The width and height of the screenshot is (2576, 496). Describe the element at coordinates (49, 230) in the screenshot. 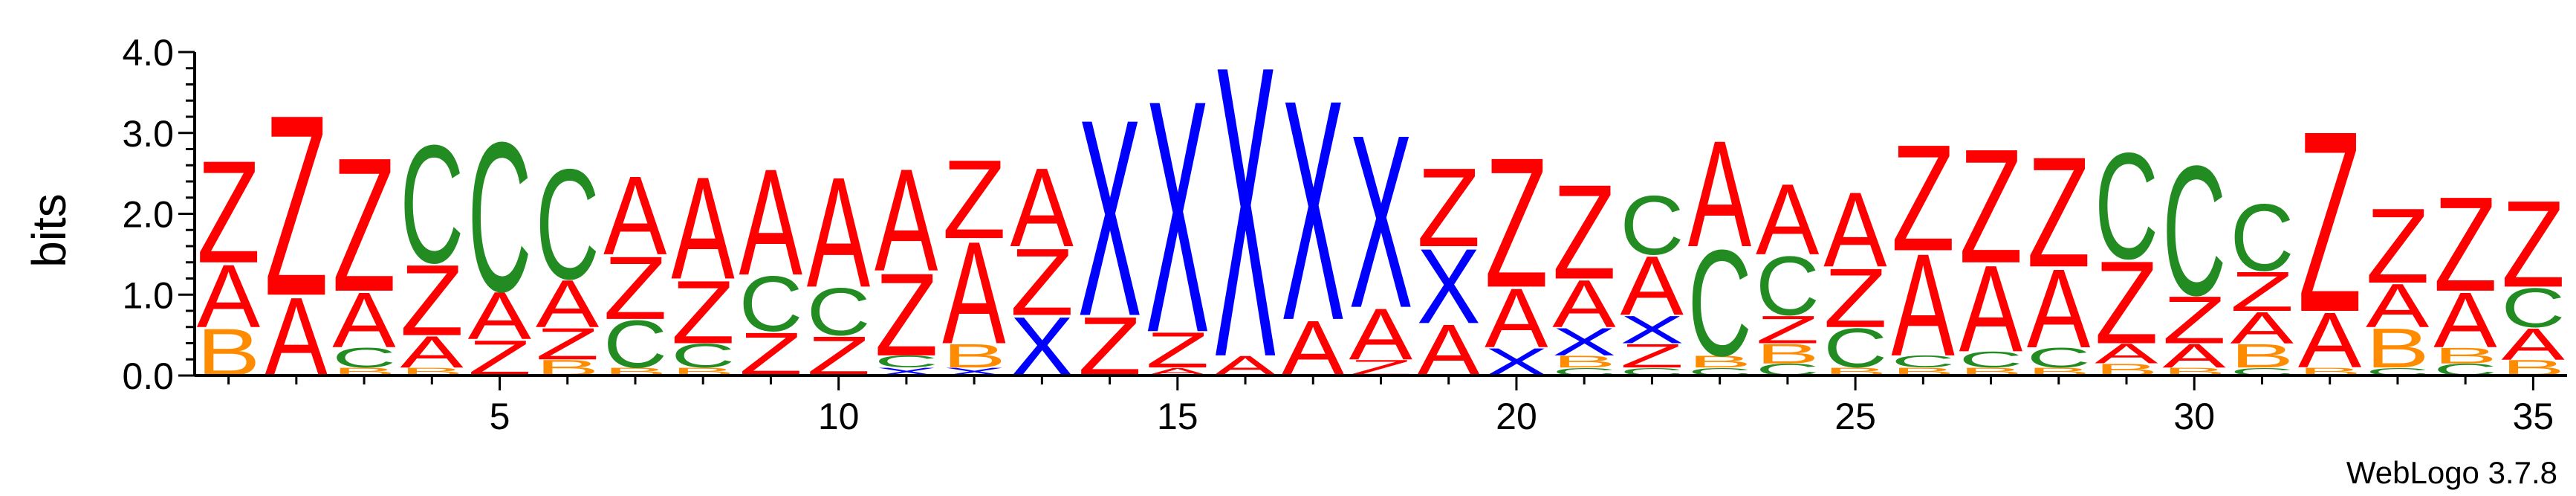

I see `y-axis-label: bits` at that location.